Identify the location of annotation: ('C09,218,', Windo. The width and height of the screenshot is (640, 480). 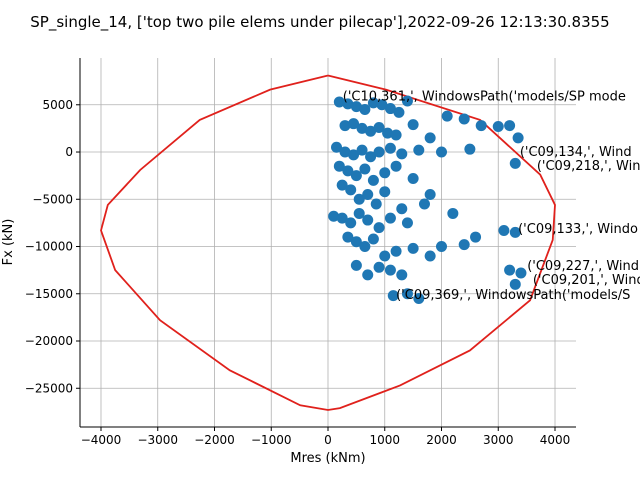
(588, 166).